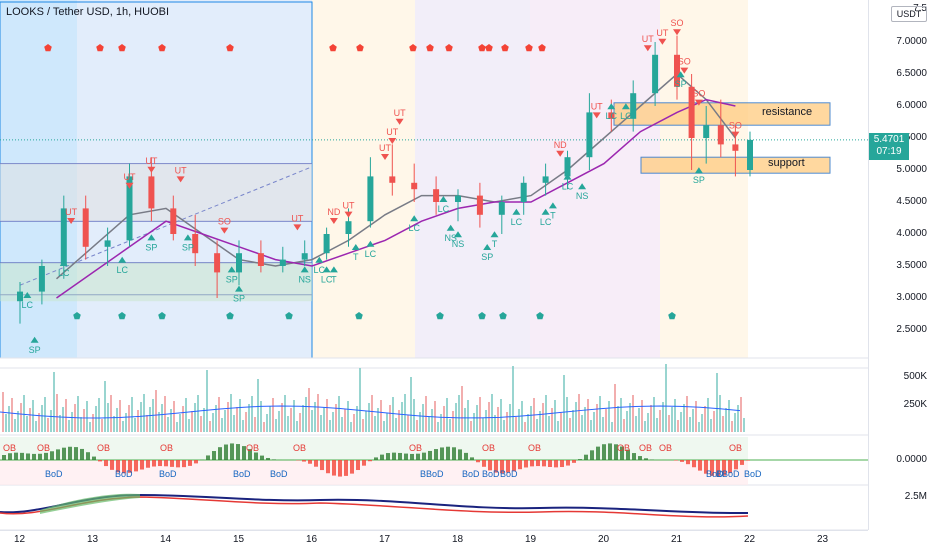 The width and height of the screenshot is (932, 551). Describe the element at coordinates (432, 474) in the screenshot. I see `bbod-marker-label: BBoD` at that location.